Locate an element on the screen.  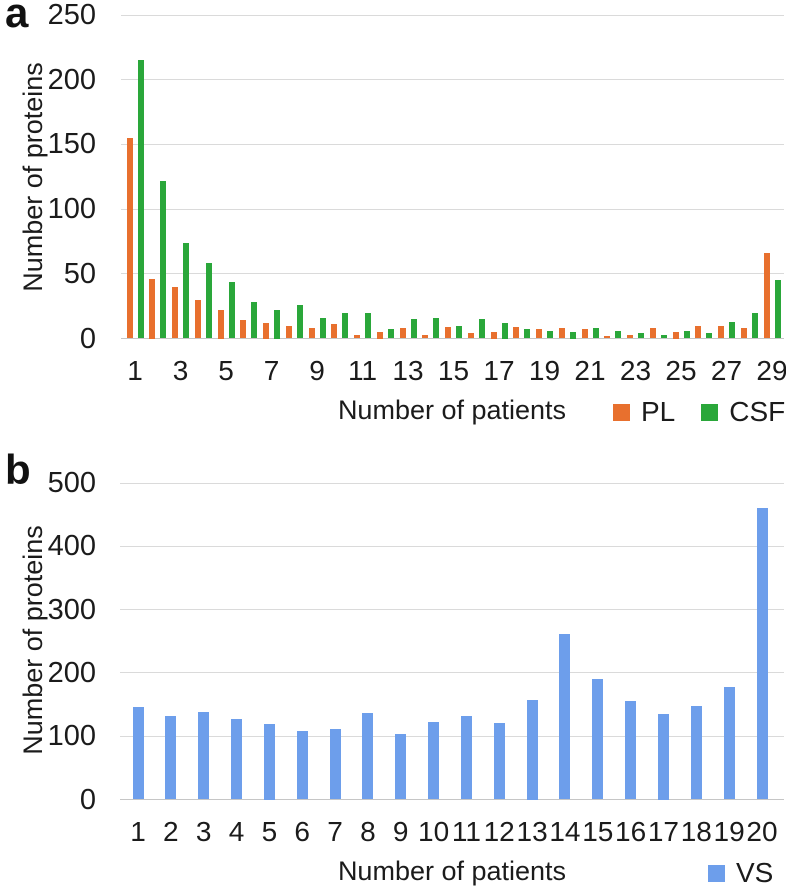
panel-b-label: b is located at coordinates (18, 469).